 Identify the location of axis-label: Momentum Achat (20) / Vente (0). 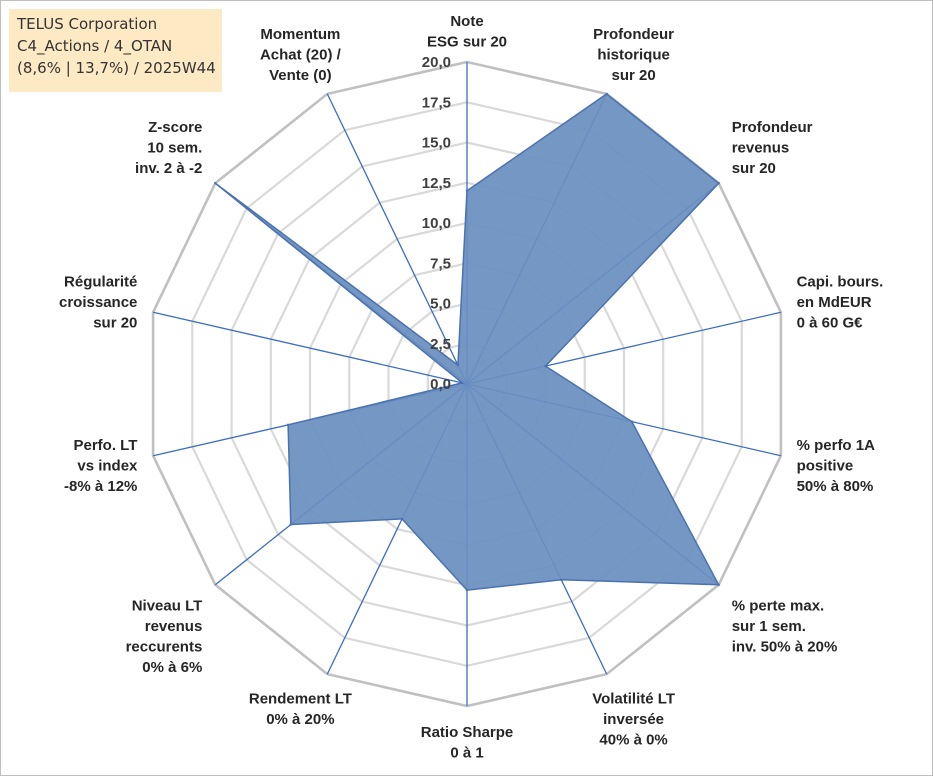
(301, 55).